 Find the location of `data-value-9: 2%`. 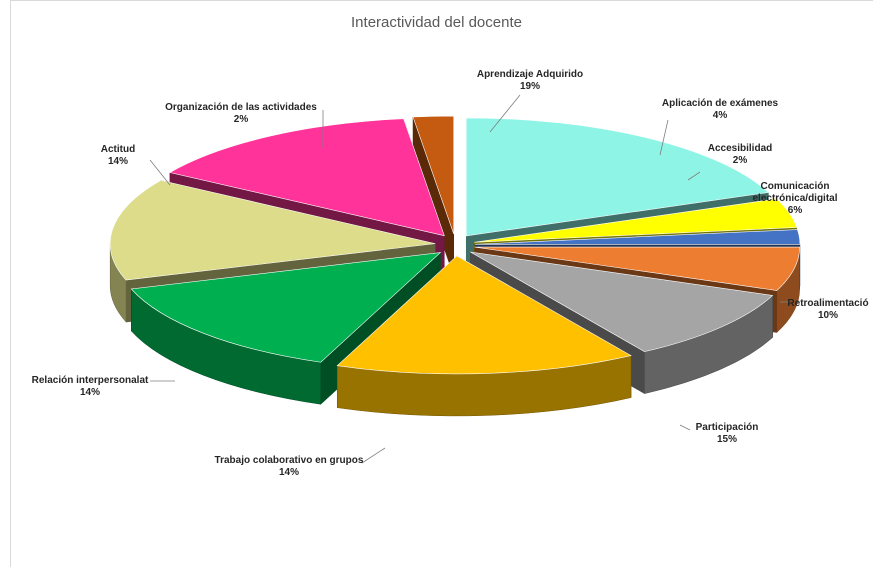

data-value-9: 2% is located at coordinates (241, 119).